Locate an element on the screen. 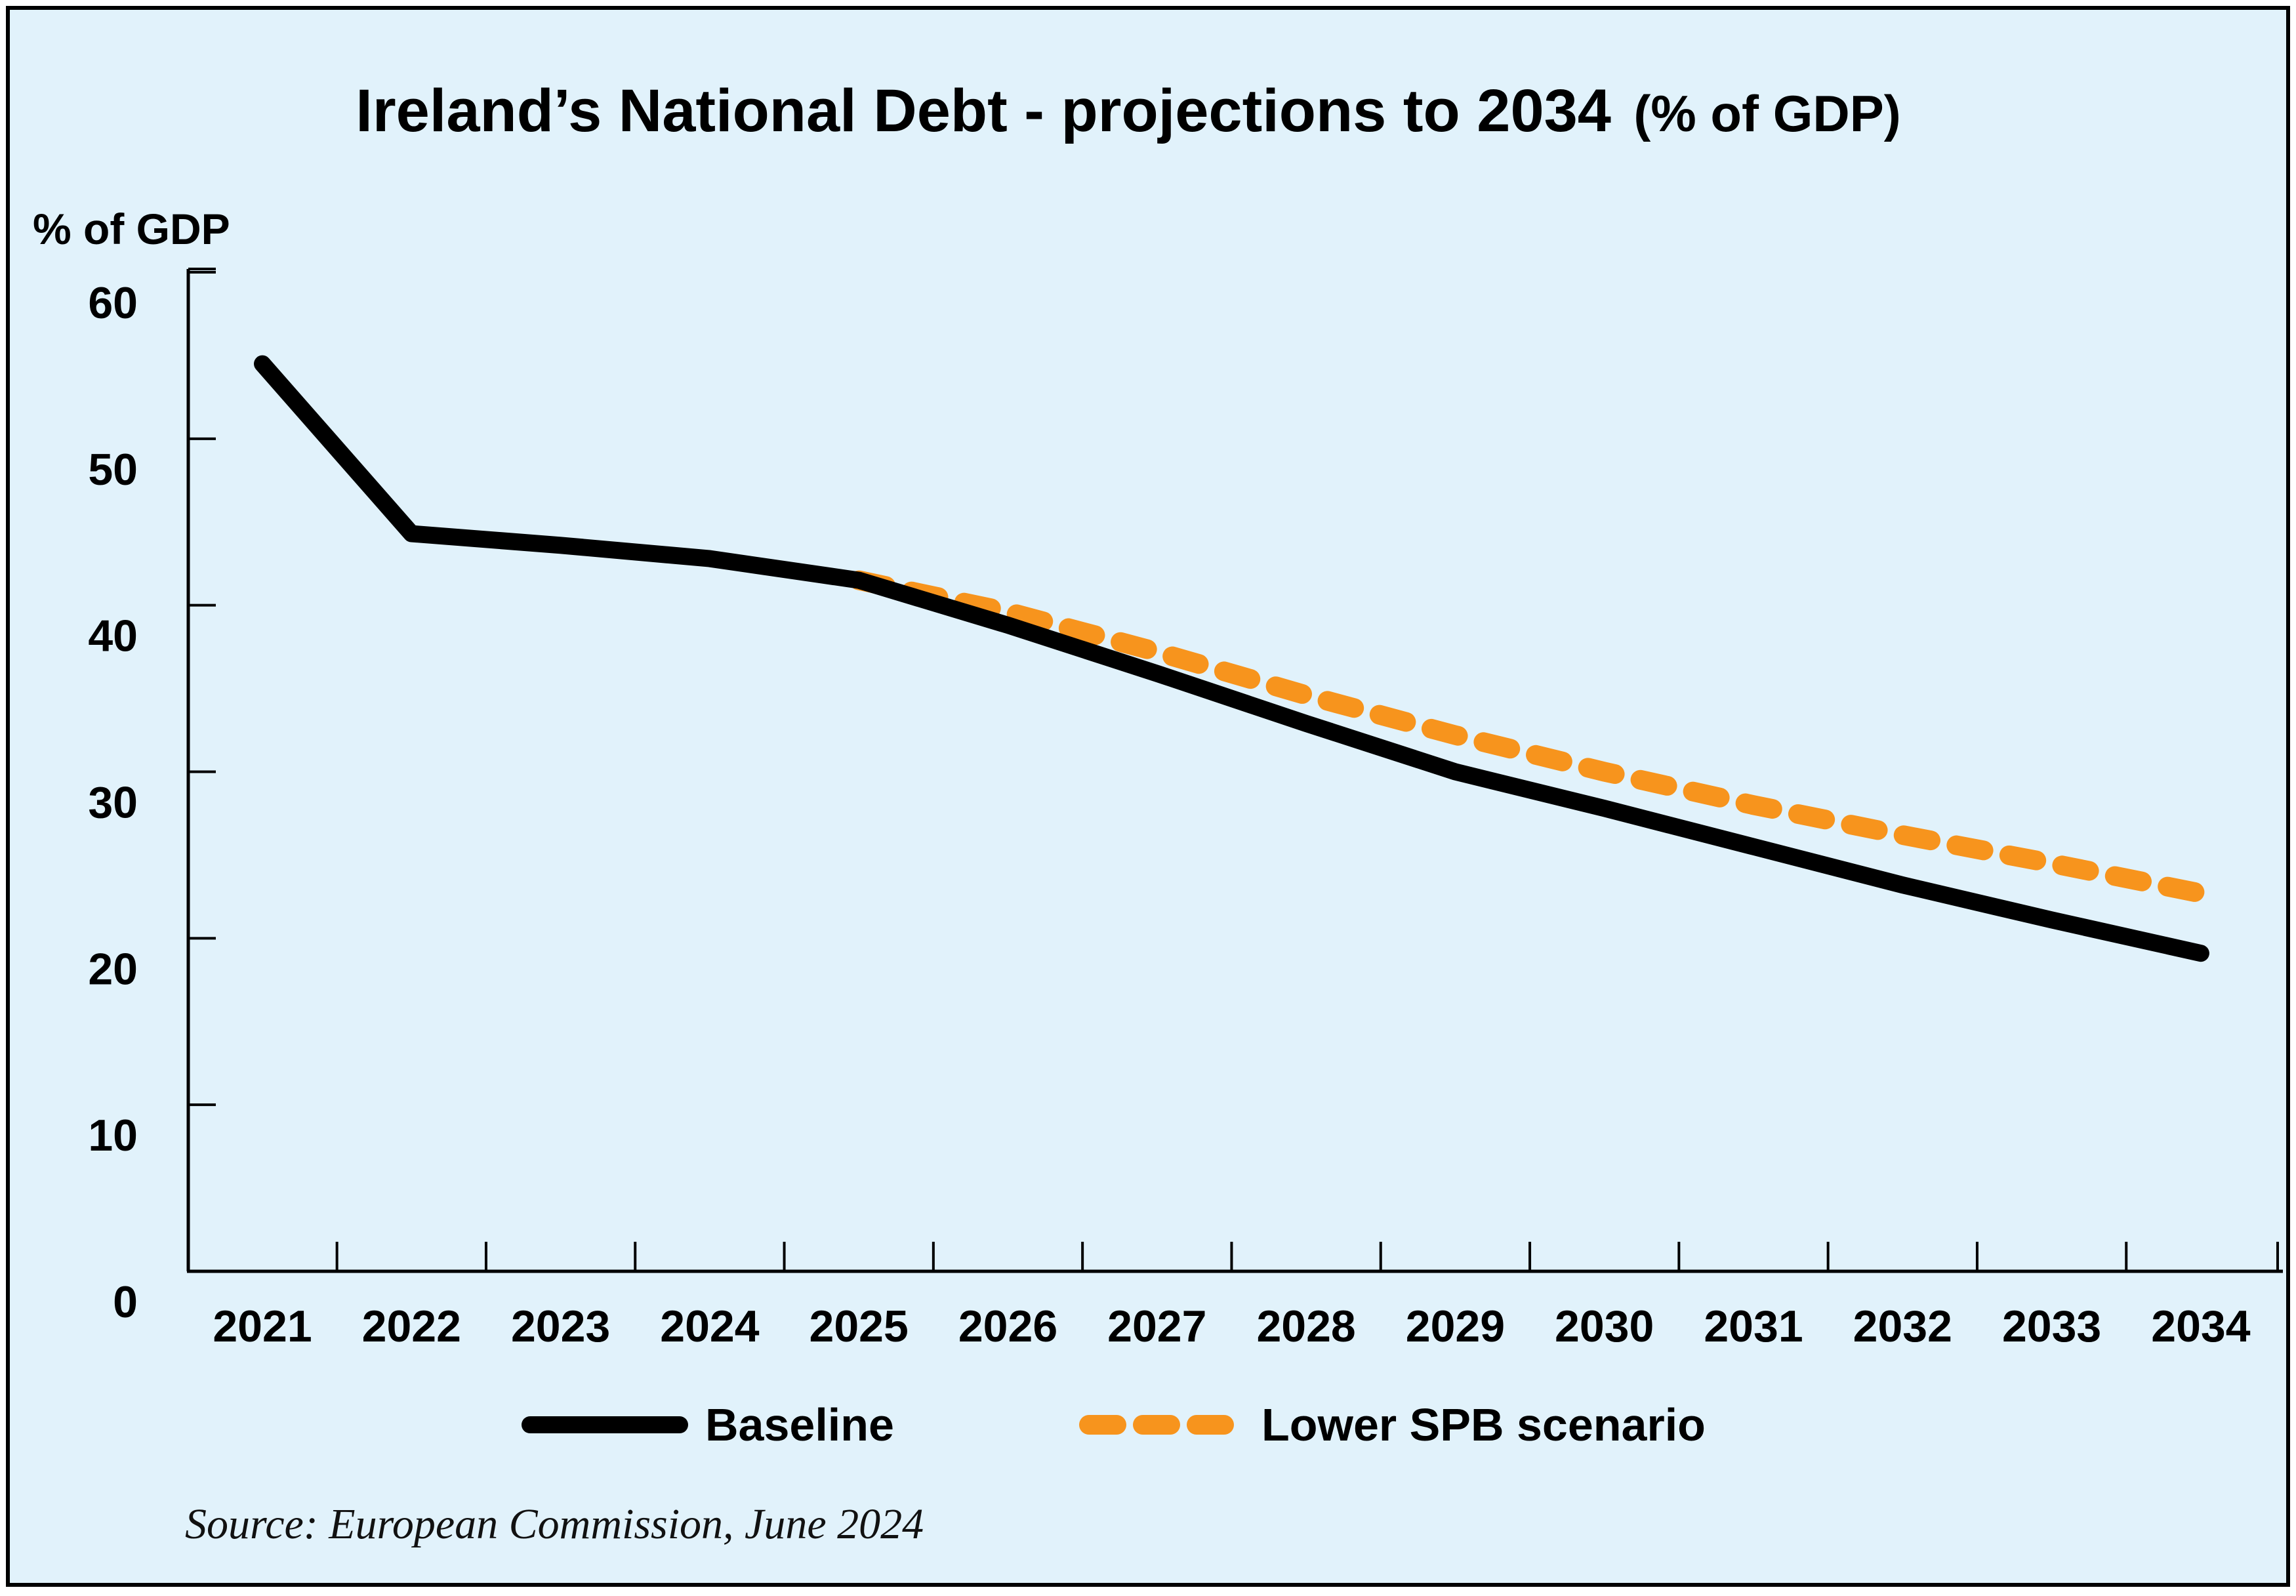 The image size is (2296, 1596). x-tick-label: 2027 is located at coordinates (1156, 1326).